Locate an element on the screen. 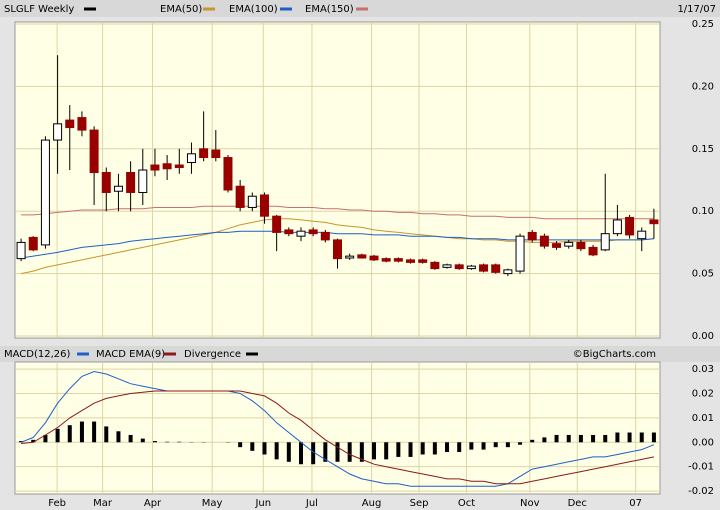 Image resolution: width=720 pixels, height=510 pixels. y-tick-label: 0.15 is located at coordinates (703, 149).